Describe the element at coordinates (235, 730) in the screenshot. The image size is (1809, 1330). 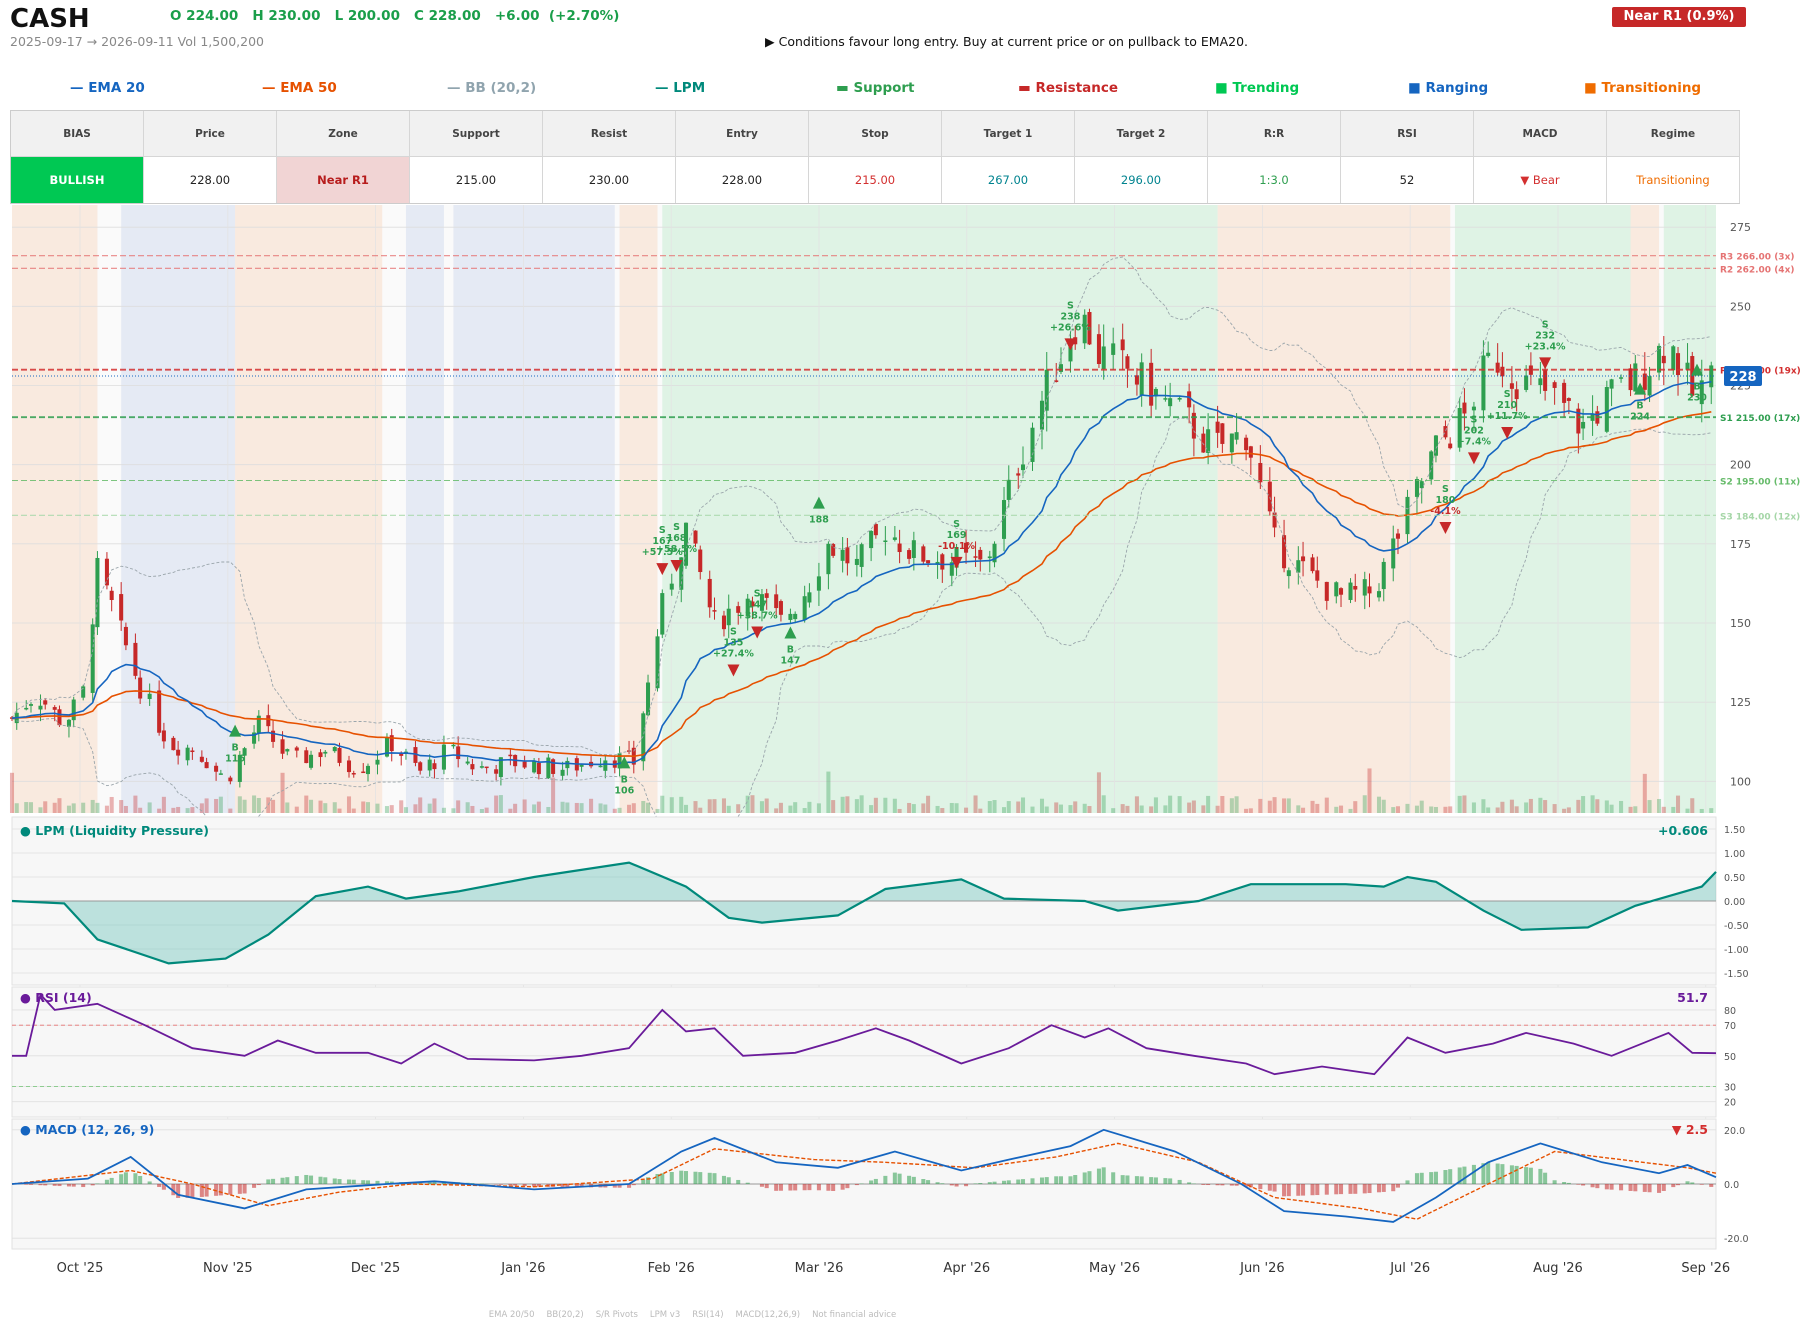
I see `buy-marker-triangle` at that location.